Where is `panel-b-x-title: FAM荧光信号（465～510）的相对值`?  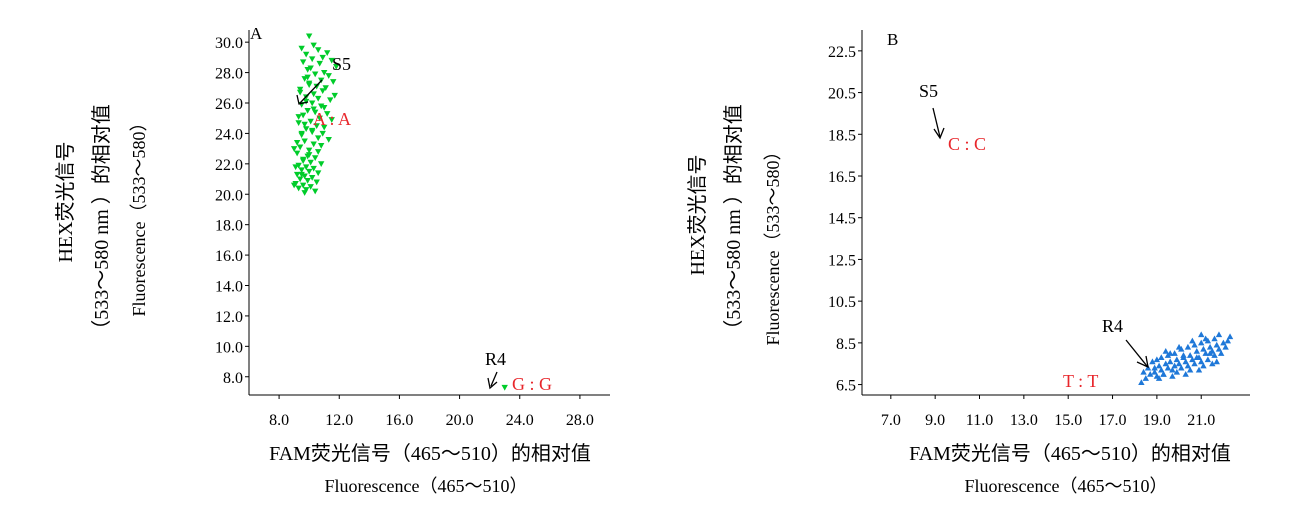
panel-b-x-title: FAM荧光信号（465～510）的相对值 is located at coordinates (1070, 453).